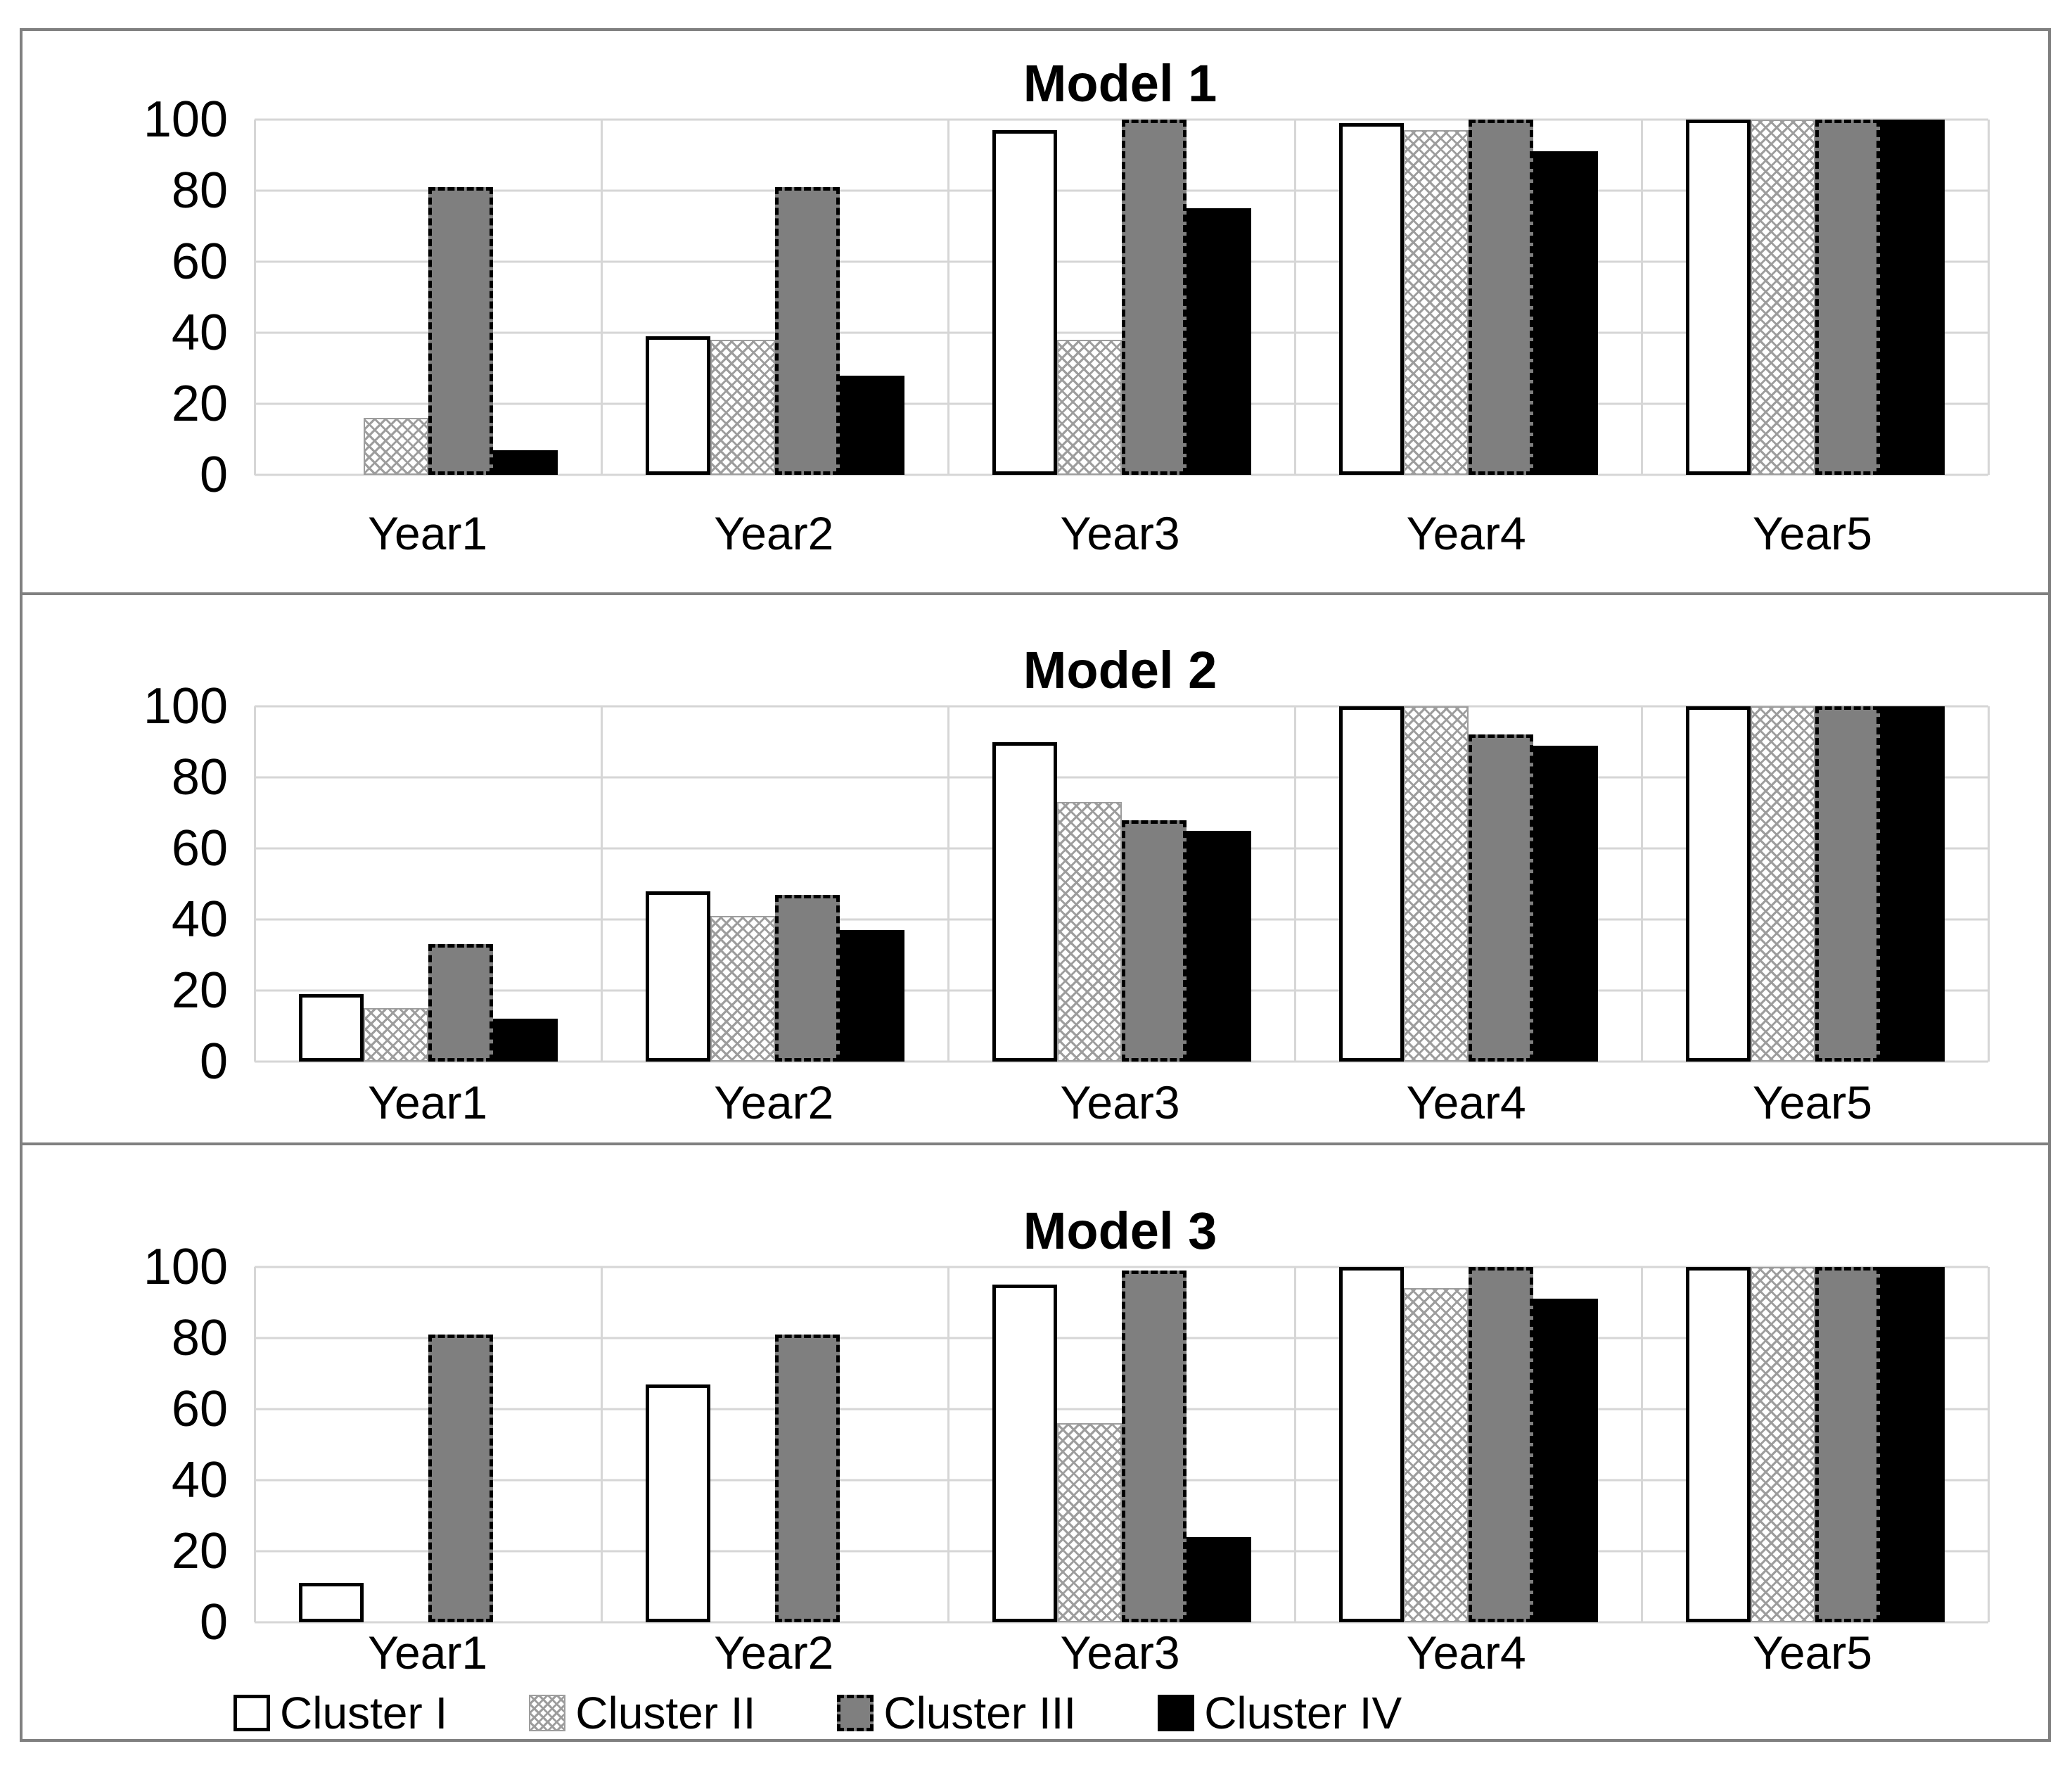 The height and width of the screenshot is (1770, 2072). Describe the element at coordinates (252, 1713) in the screenshot. I see `cluster-1-swatch-icon` at that location.